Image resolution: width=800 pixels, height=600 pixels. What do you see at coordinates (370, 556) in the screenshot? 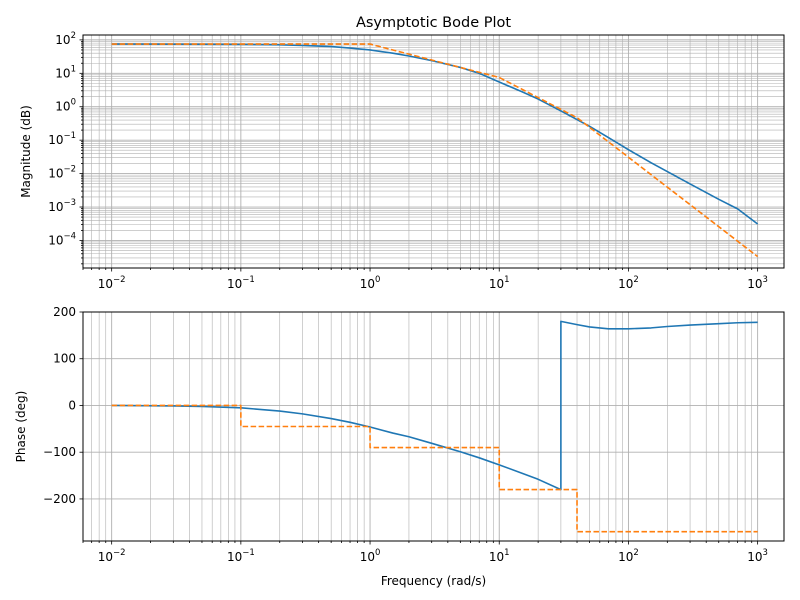
I see `phase-x-tick-label: 10⁰` at bounding box center [370, 556].